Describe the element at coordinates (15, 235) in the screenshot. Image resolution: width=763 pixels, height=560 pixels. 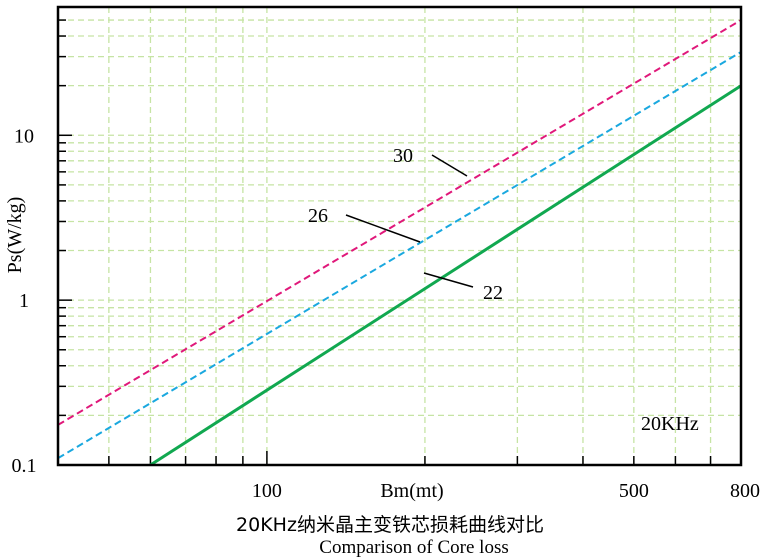
I see `y-axis-label: Ps(W/kg)` at that location.